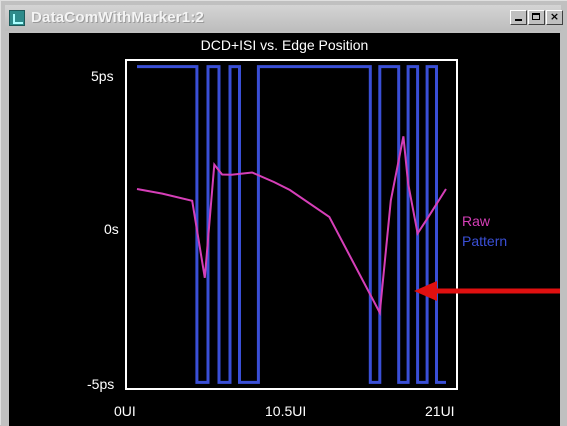  Describe the element at coordinates (425, 291) in the screenshot. I see `annotation-arrow-head` at that location.